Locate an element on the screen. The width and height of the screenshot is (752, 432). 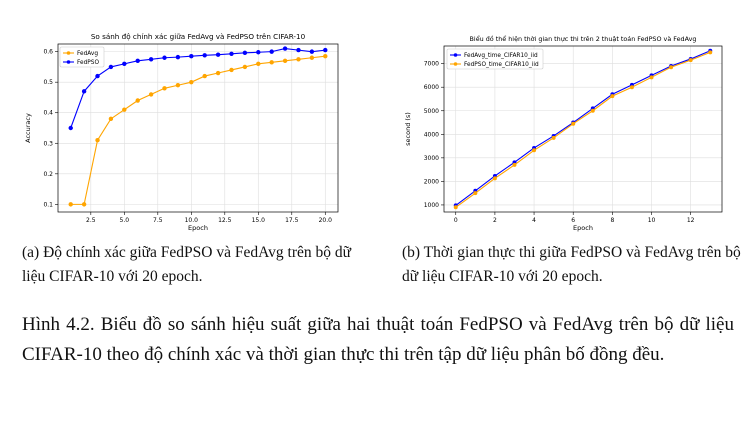
x-tick-label: 6 is located at coordinates (573, 220).